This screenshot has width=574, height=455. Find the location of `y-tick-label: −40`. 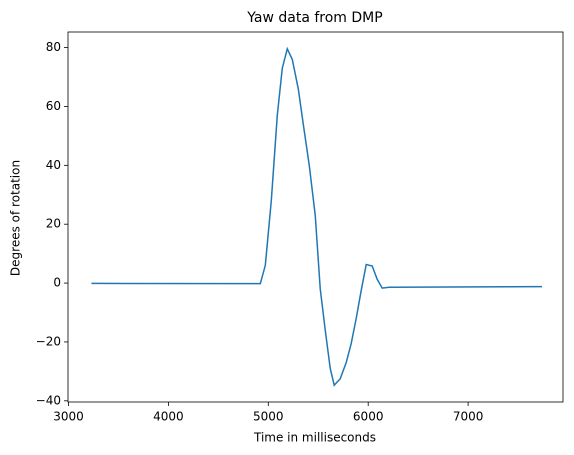

y-tick-label: −40 is located at coordinates (48, 400).